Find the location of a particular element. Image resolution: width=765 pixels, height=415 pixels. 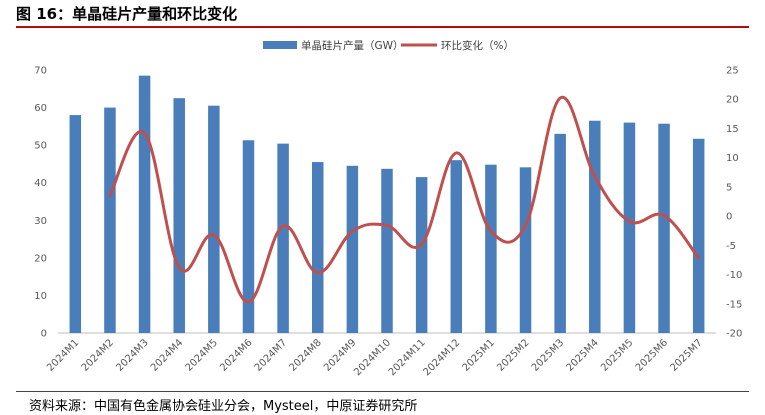

y-left-tick-label: 30 is located at coordinates (40, 221).